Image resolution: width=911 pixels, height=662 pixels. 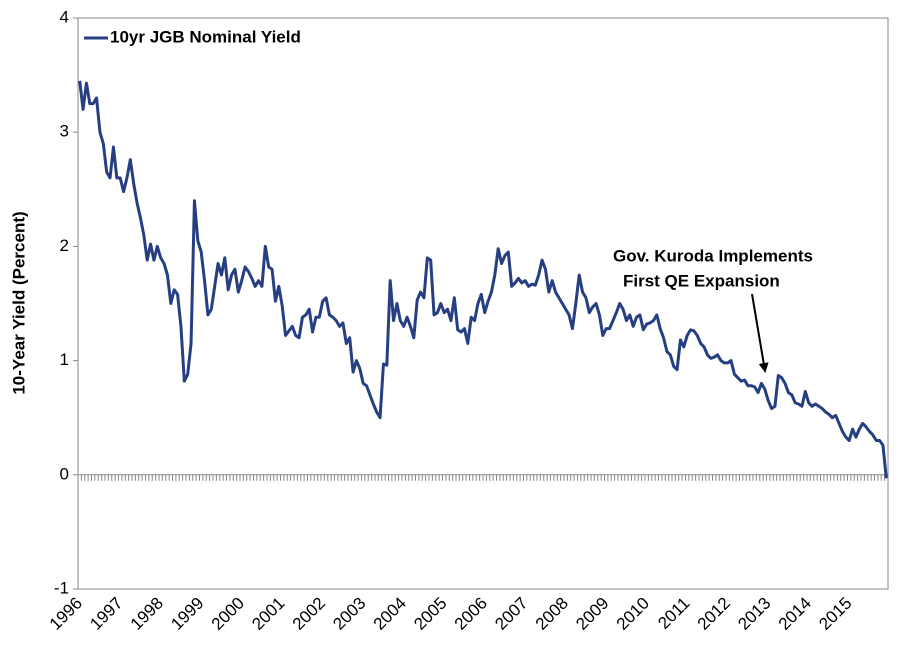 What do you see at coordinates (795, 614) in the screenshot?
I see `x-tick-label: 2014` at bounding box center [795, 614].